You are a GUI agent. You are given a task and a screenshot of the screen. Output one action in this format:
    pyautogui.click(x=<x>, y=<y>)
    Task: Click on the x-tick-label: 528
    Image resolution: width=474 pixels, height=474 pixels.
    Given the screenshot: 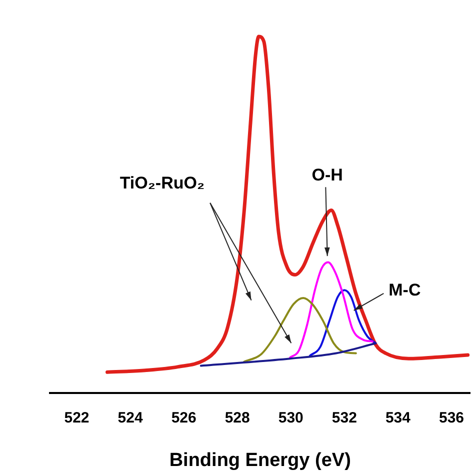 What is the action you would take?
    pyautogui.click(x=237, y=417)
    